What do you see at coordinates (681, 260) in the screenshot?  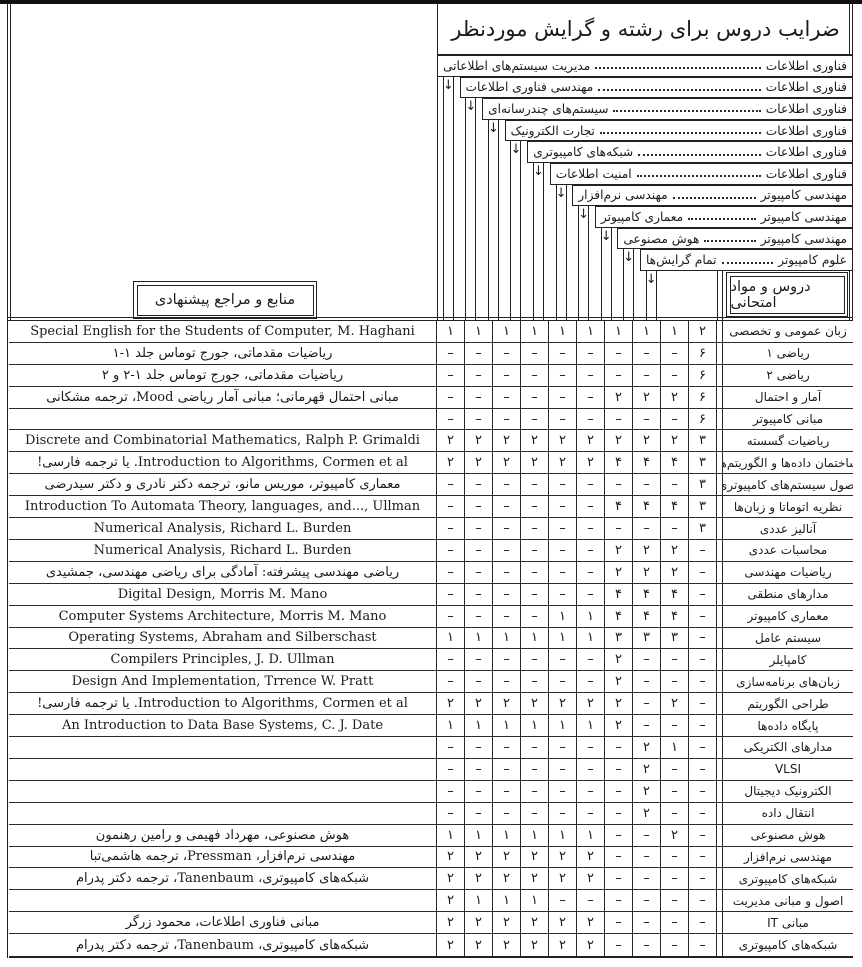 I see `band-branch-label: تمام گرایش‌ها` at bounding box center [681, 260].